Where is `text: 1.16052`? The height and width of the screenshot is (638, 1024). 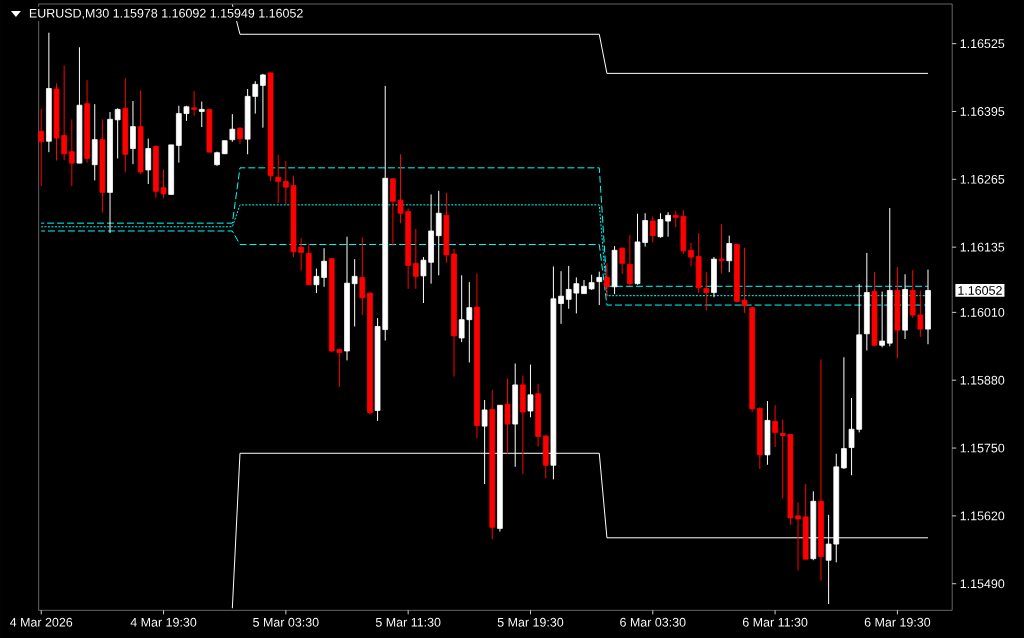 text: 1.16052 is located at coordinates (980, 290).